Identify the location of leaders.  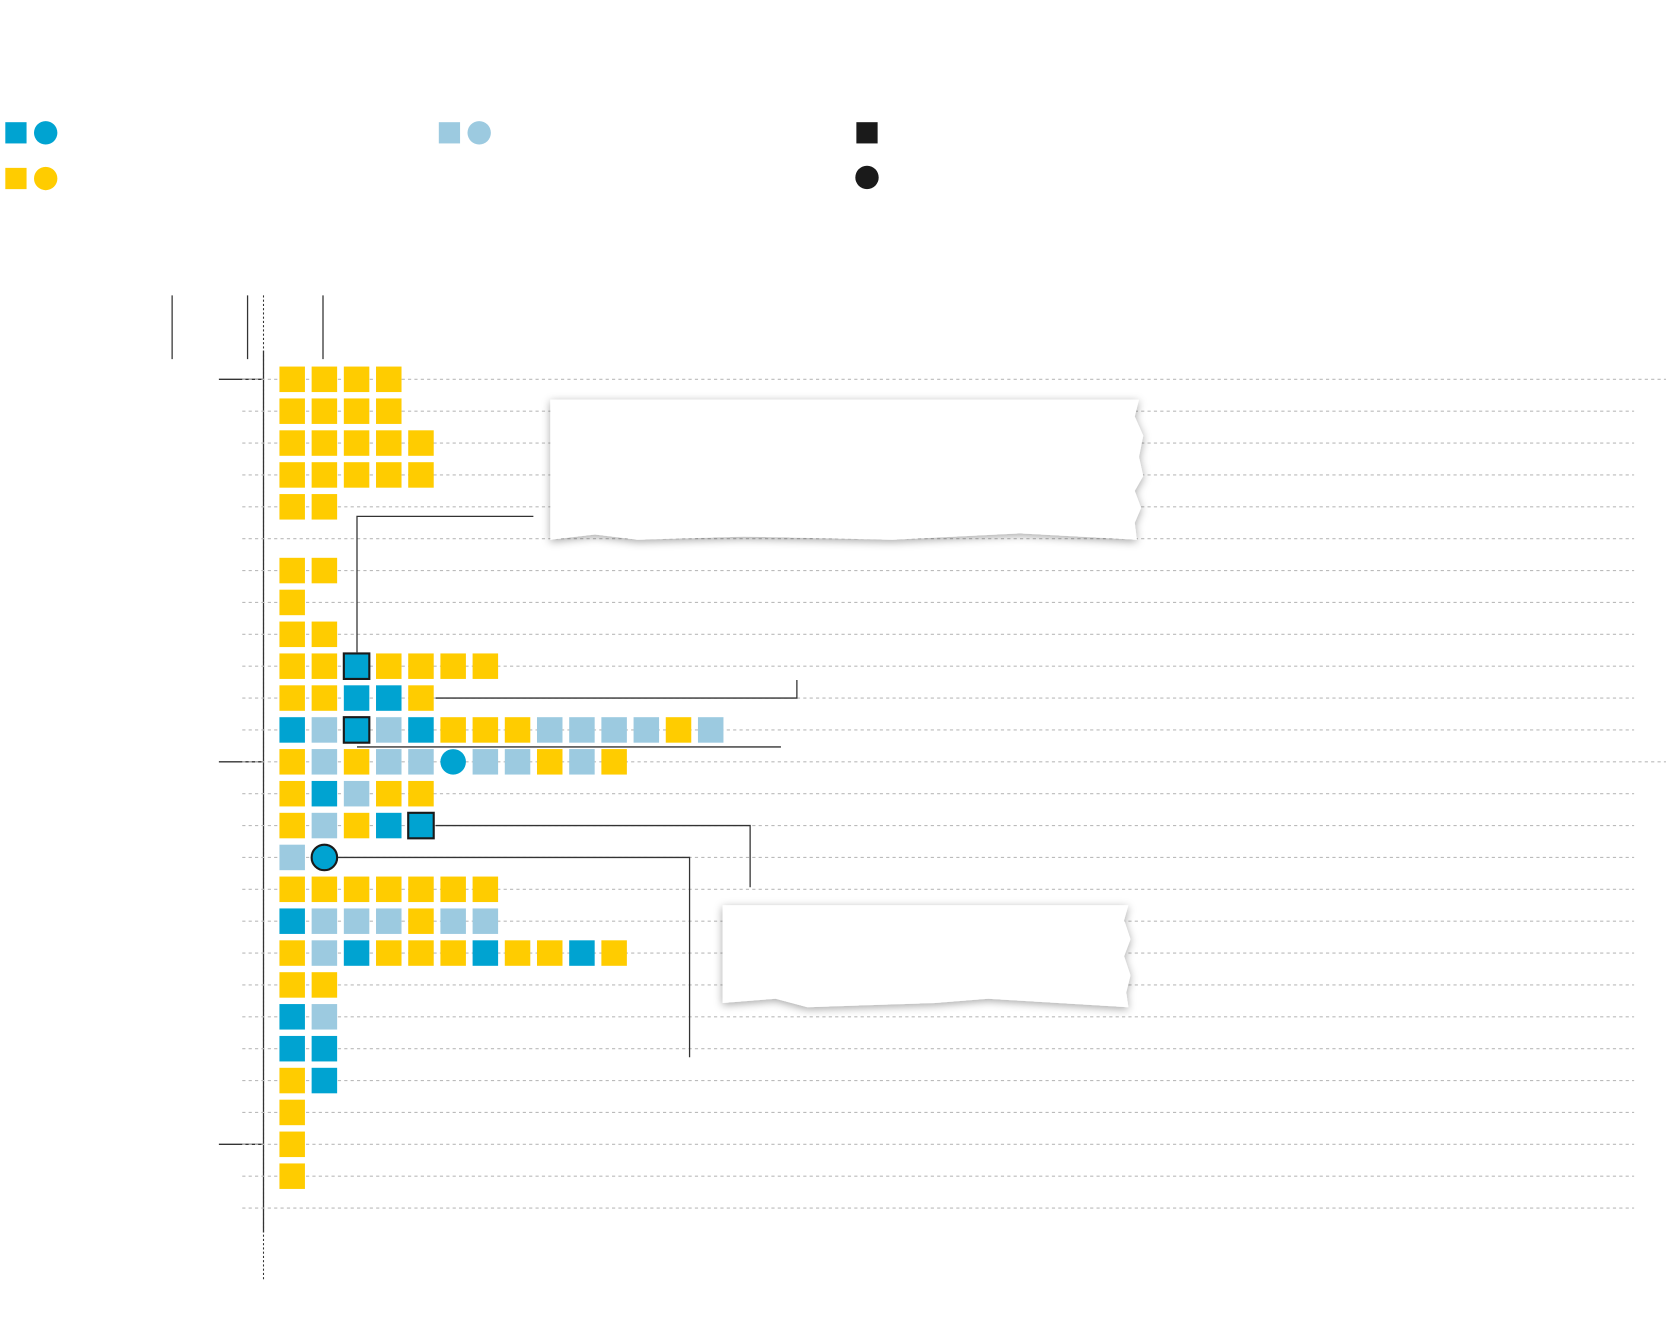
(567, 786).